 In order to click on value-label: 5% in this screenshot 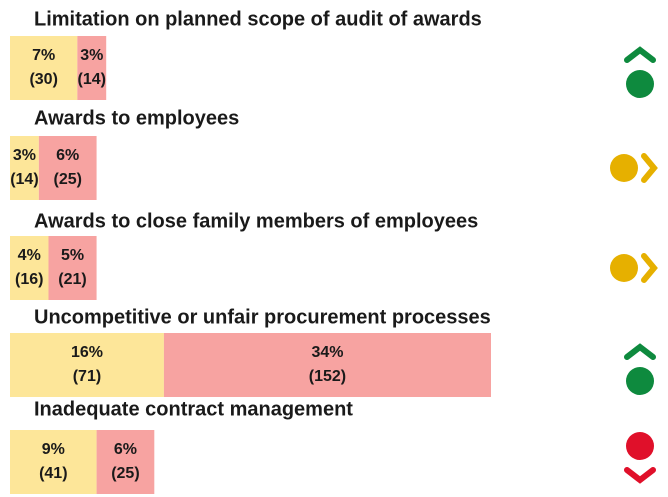, I will do `click(72, 255)`.